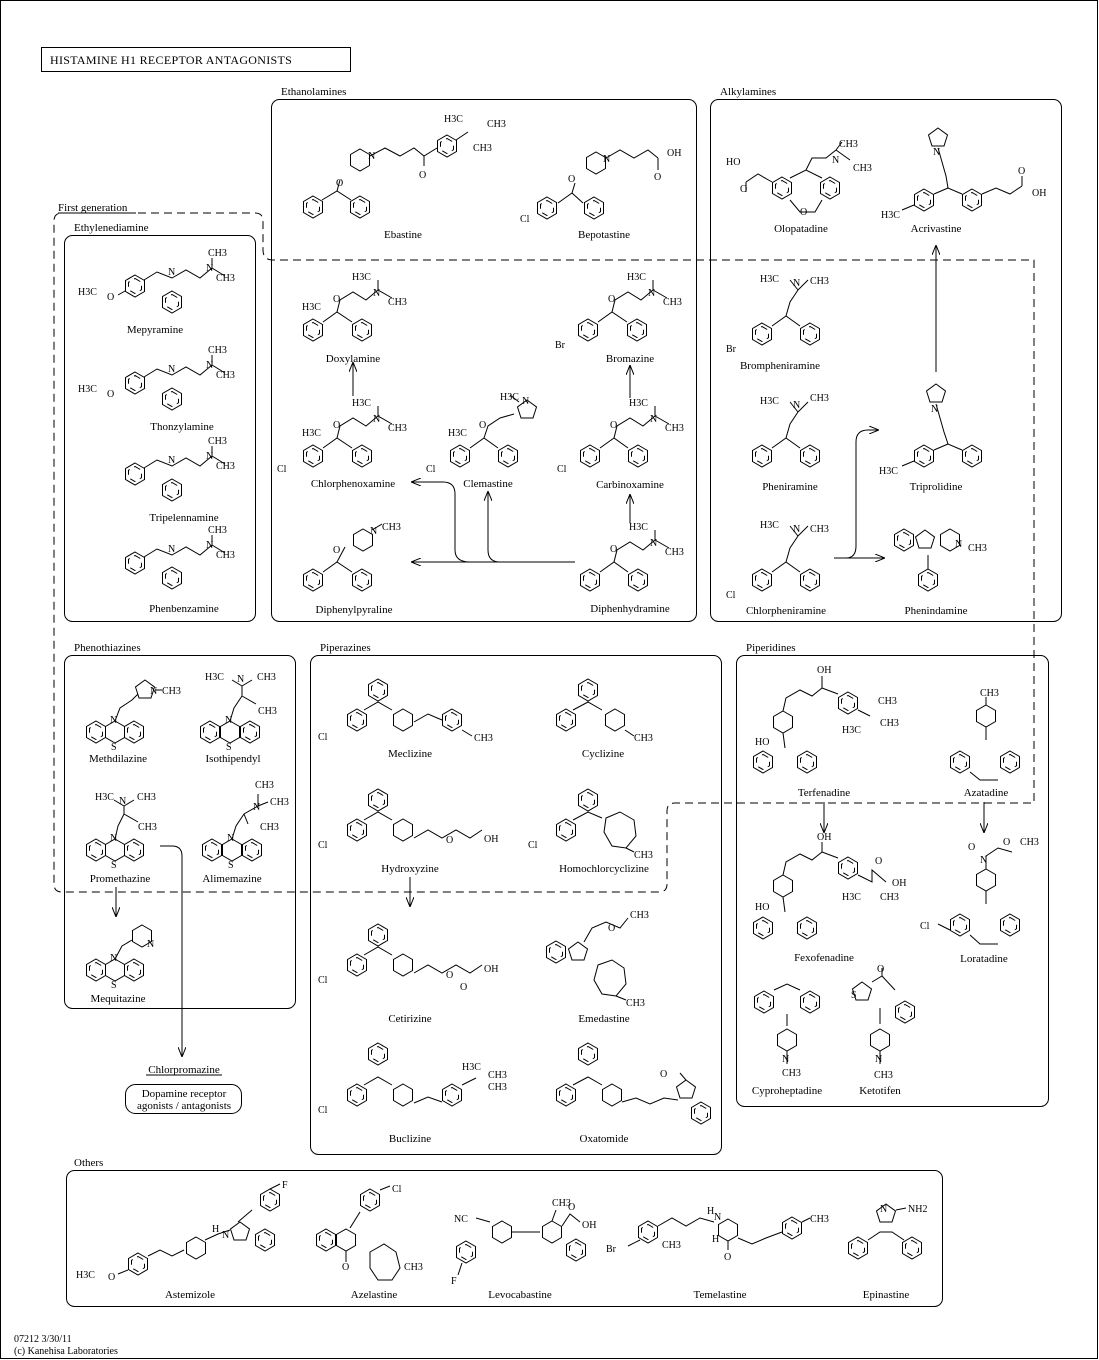 This screenshot has width=1099, height=1360. Describe the element at coordinates (353, 359) in the screenshot. I see `drug-label-doxylamine: Doxylamine` at that location.